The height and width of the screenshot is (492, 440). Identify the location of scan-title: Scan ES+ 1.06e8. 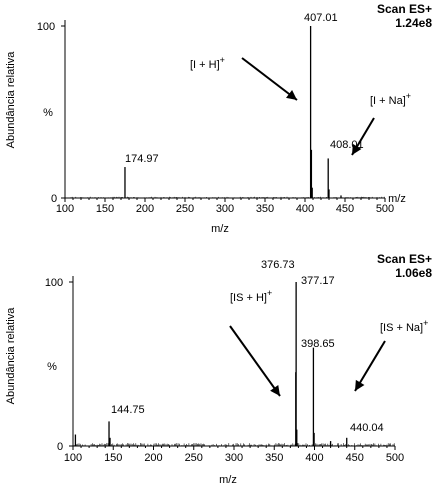
(404, 266).